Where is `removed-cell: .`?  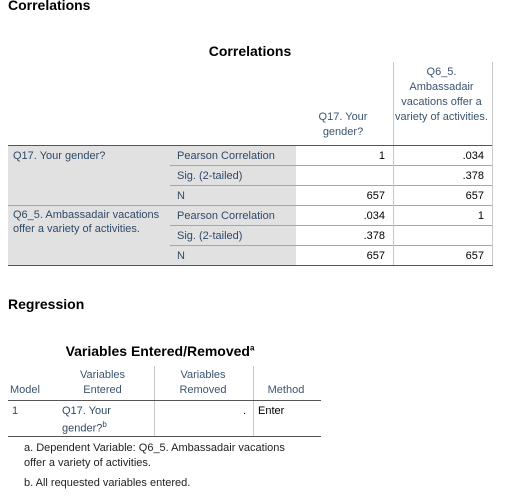 removed-cell: . is located at coordinates (244, 411).